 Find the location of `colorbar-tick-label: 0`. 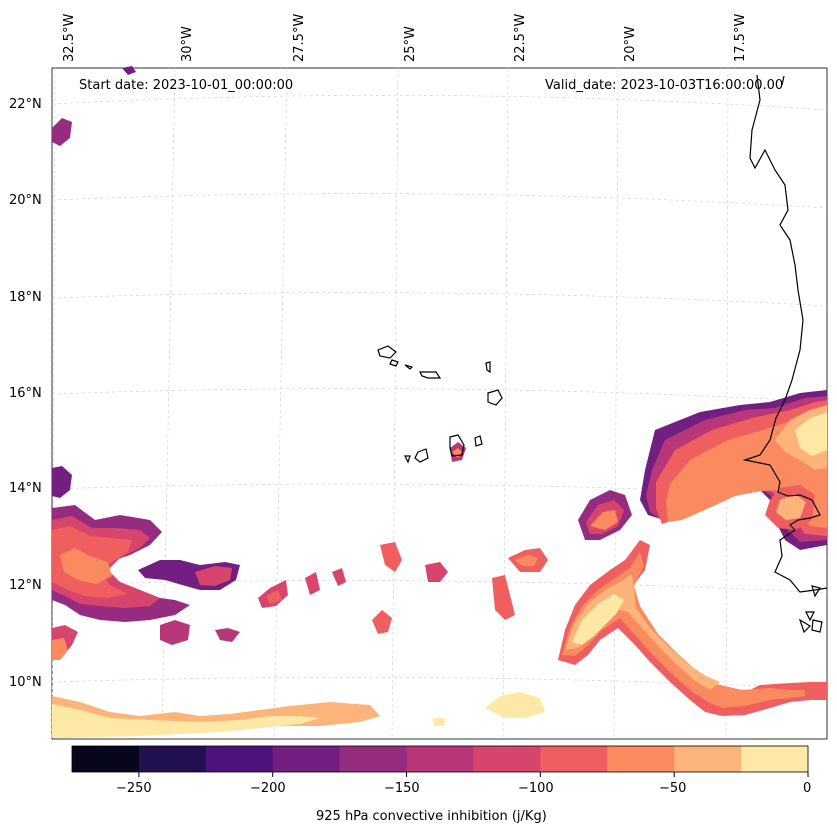

colorbar-tick-label: 0 is located at coordinates (807, 788).